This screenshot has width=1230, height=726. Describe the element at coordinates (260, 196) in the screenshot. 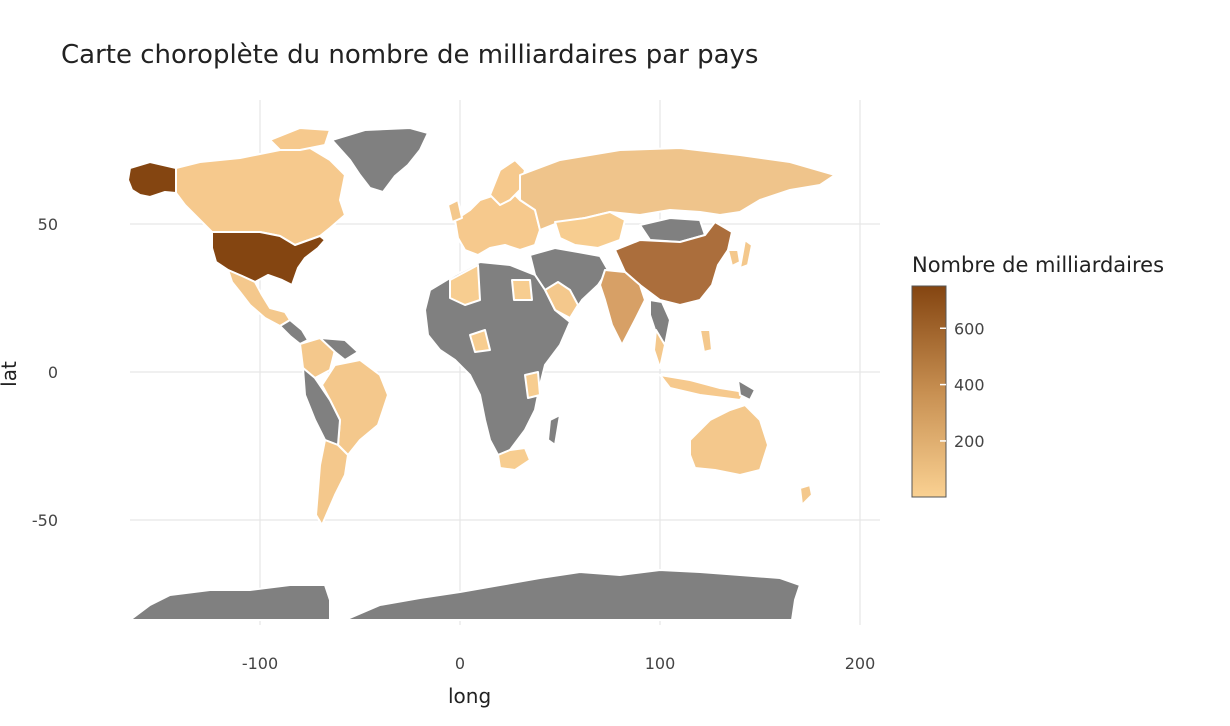

I see `country-canada` at that location.